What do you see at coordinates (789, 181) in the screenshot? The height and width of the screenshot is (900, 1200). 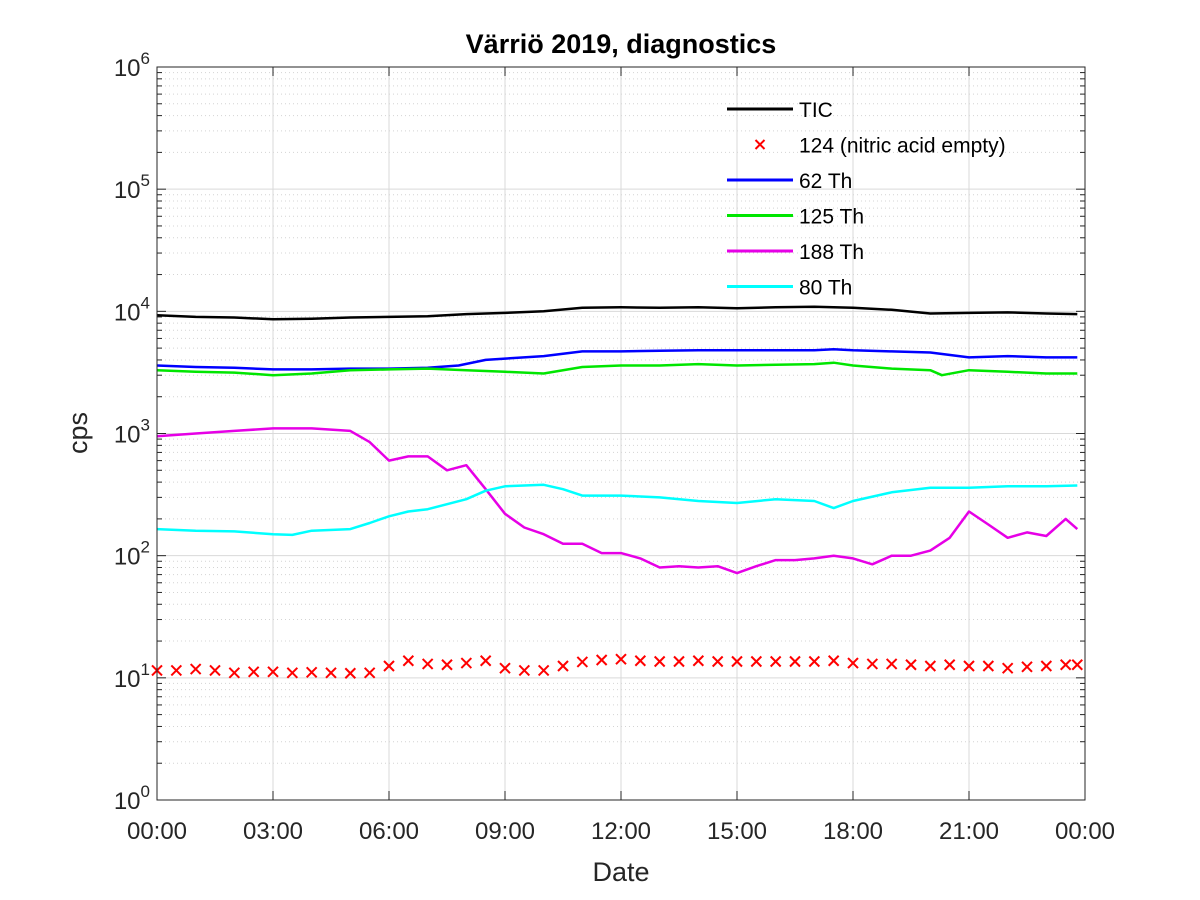 I see `legend-item-62-th: 62 Th` at bounding box center [789, 181].